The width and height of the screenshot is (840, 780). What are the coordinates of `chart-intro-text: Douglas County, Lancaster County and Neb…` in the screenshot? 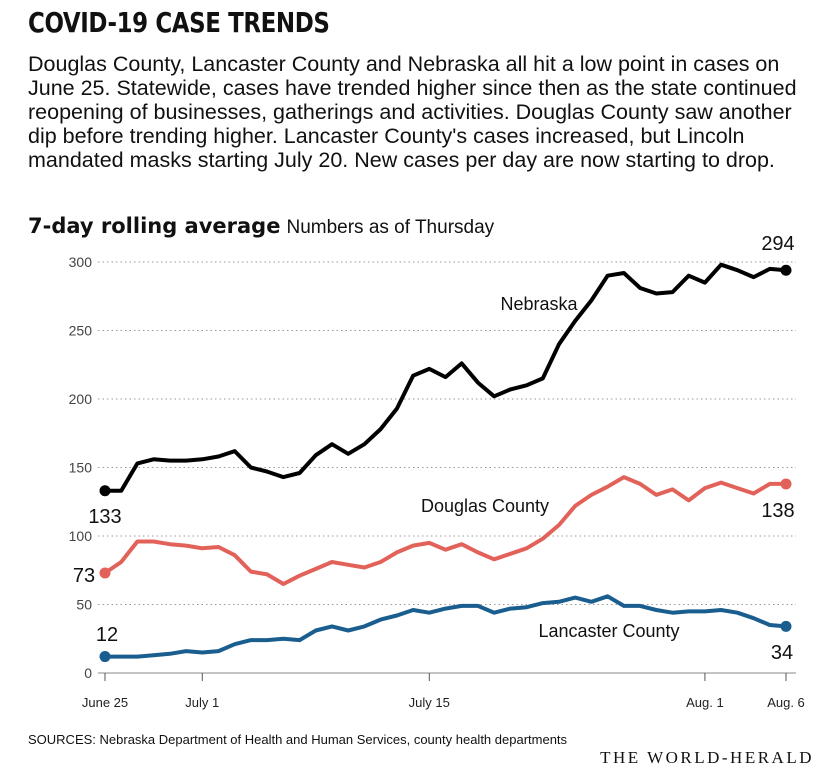 It's located at (412, 112).